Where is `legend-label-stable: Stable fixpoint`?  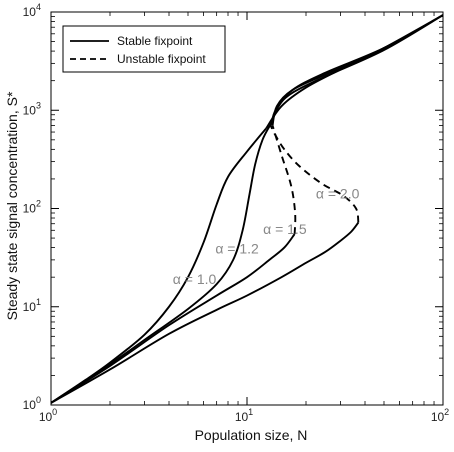 legend-label-stable: Stable fixpoint is located at coordinates (155, 41).